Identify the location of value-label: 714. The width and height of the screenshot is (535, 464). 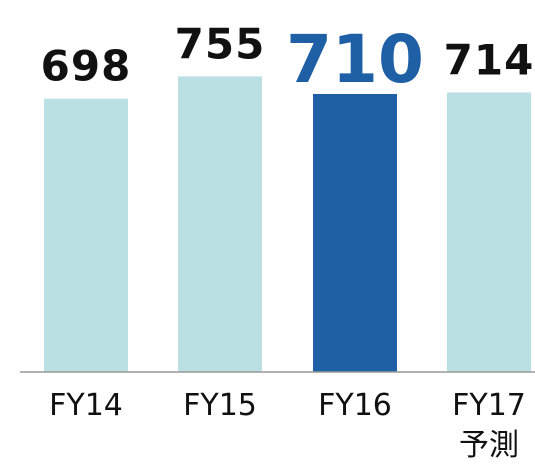
(489, 59).